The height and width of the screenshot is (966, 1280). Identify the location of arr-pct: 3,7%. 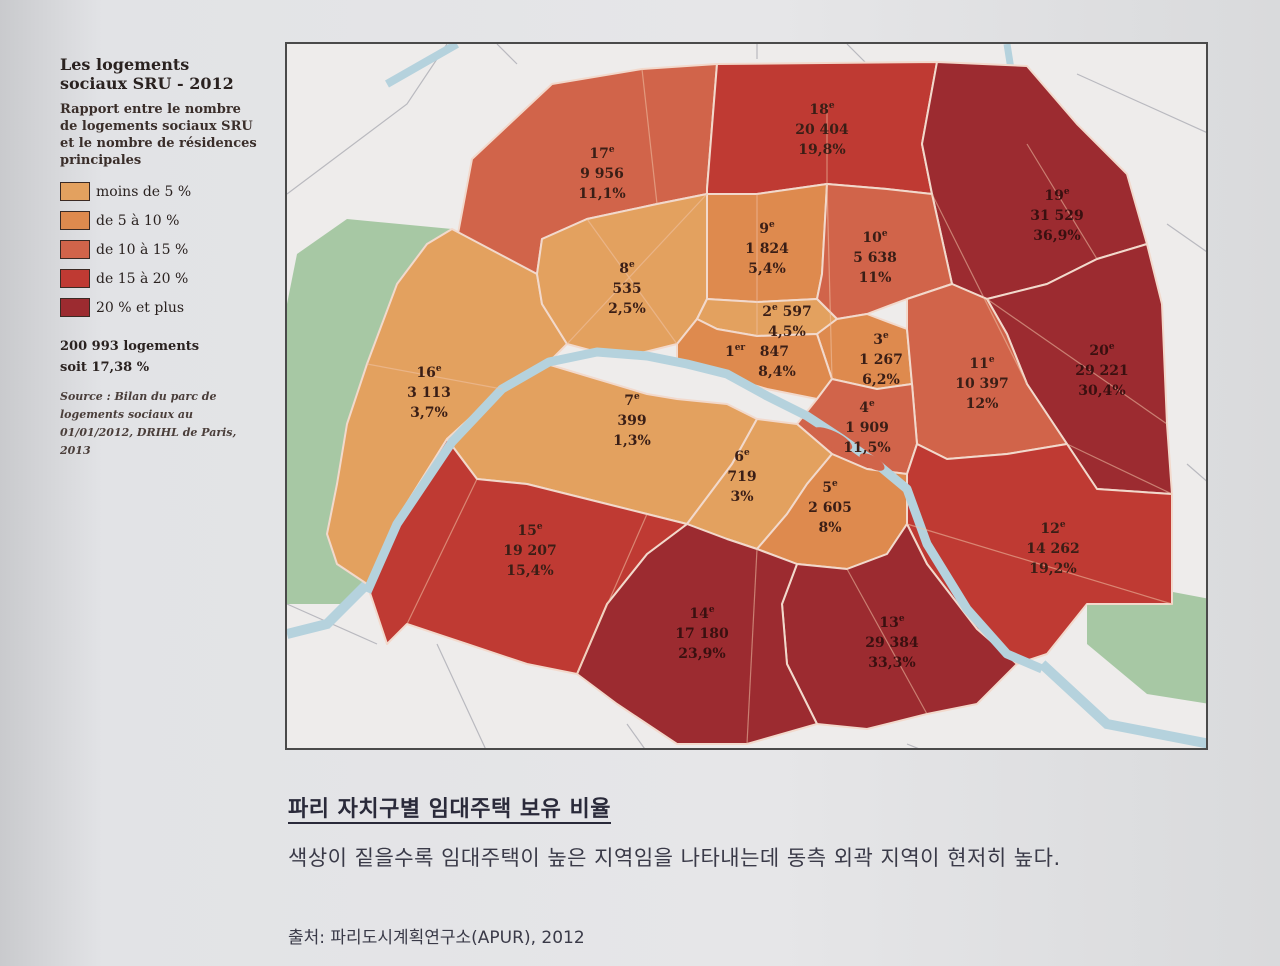
(429, 412).